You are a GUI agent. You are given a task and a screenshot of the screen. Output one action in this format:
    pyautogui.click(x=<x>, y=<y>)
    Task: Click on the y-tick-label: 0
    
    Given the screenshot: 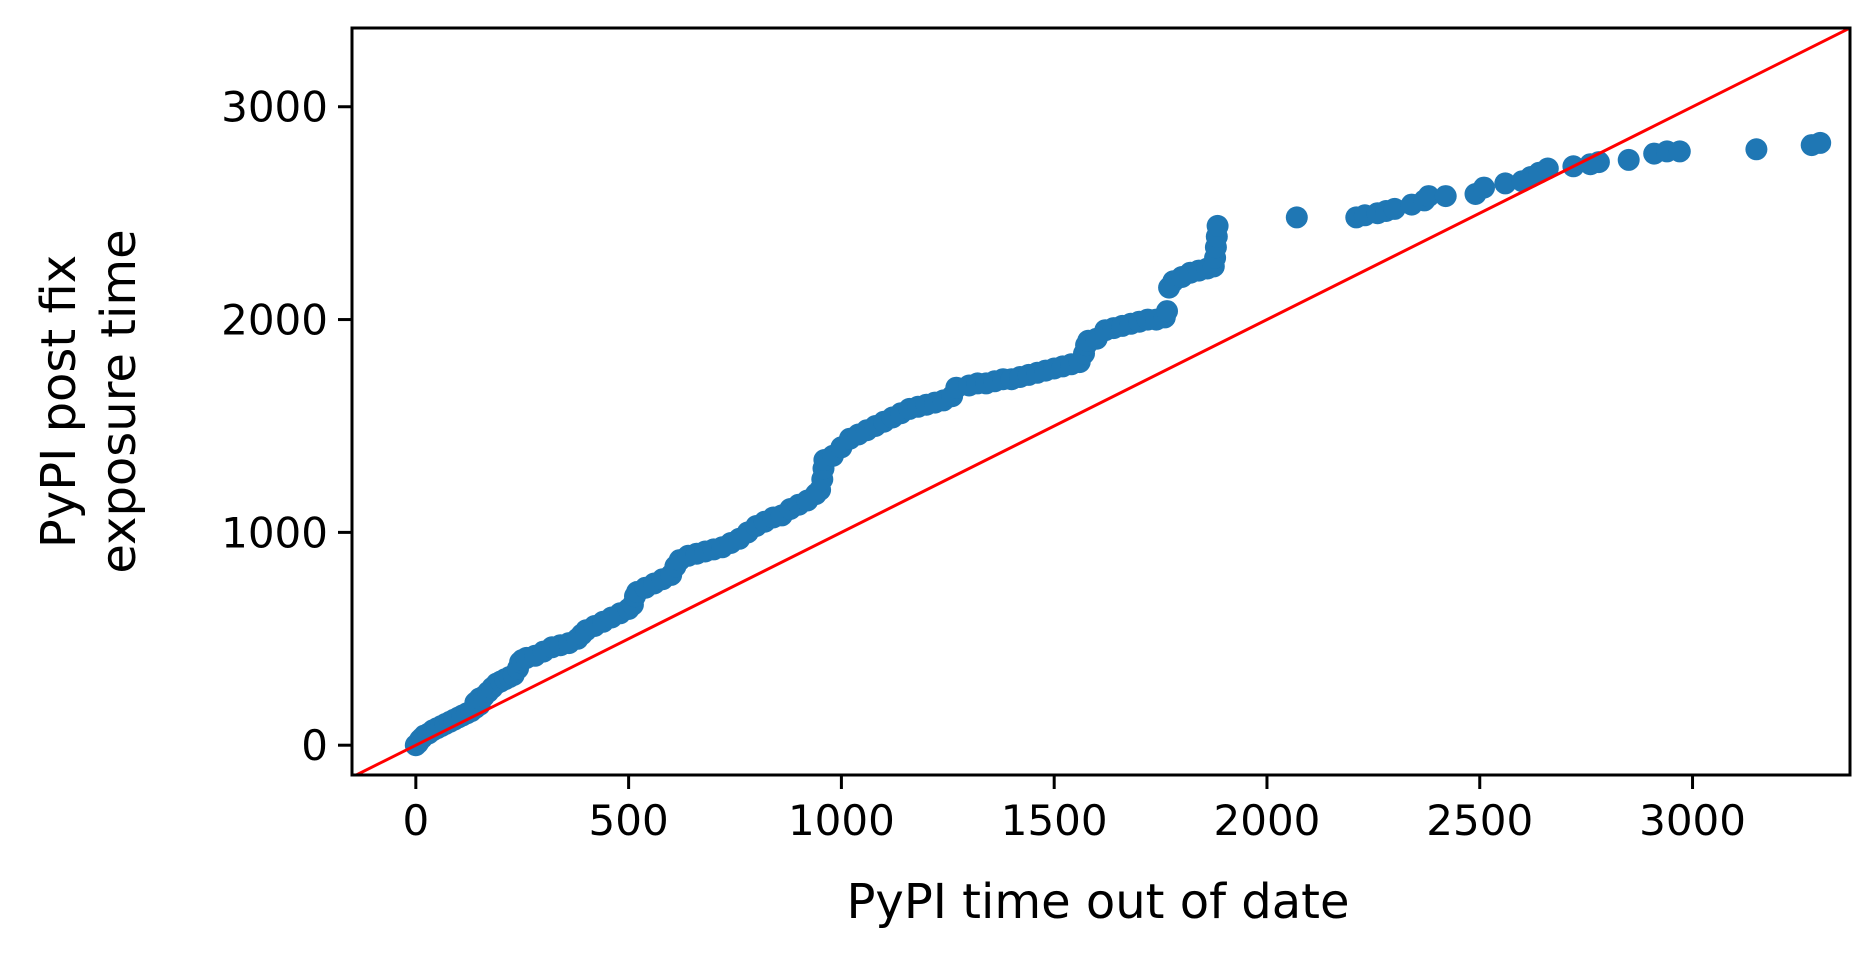 What is the action you would take?
    pyautogui.click(x=314, y=745)
    